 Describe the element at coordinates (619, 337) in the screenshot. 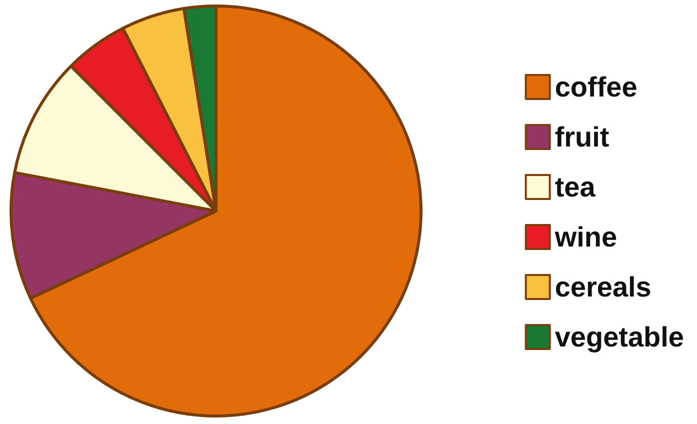

I see `legend-label: vegetable` at that location.